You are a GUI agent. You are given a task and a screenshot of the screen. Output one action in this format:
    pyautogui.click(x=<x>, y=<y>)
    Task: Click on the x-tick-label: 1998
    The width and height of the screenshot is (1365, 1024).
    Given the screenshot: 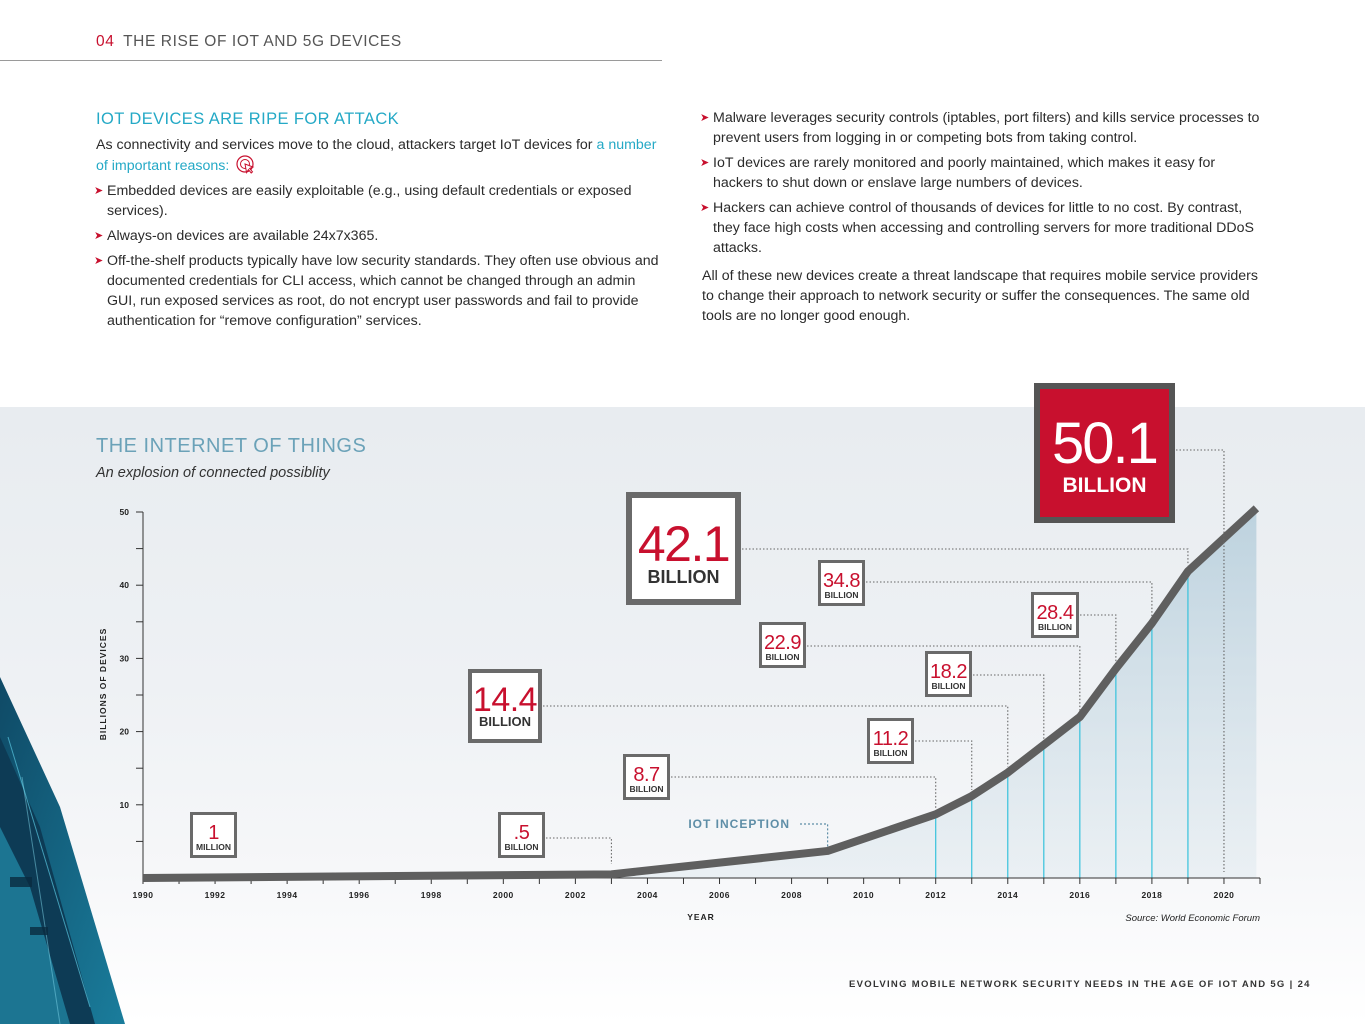 What is the action you would take?
    pyautogui.click(x=431, y=895)
    